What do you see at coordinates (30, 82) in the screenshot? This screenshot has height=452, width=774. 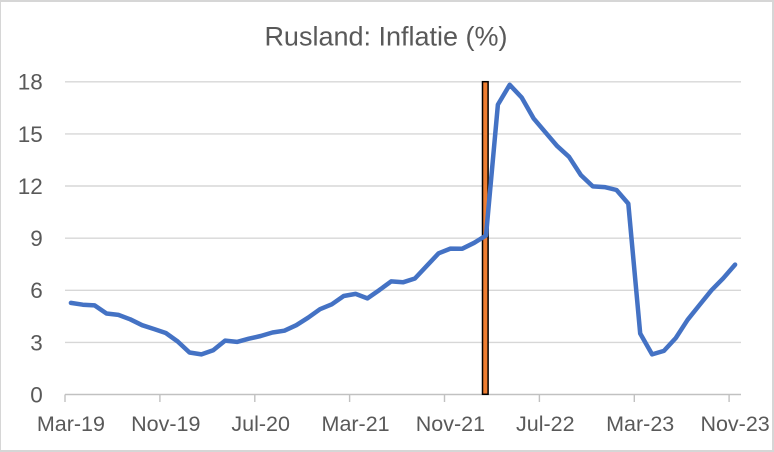 I see `svg-text: 18` at bounding box center [30, 82].